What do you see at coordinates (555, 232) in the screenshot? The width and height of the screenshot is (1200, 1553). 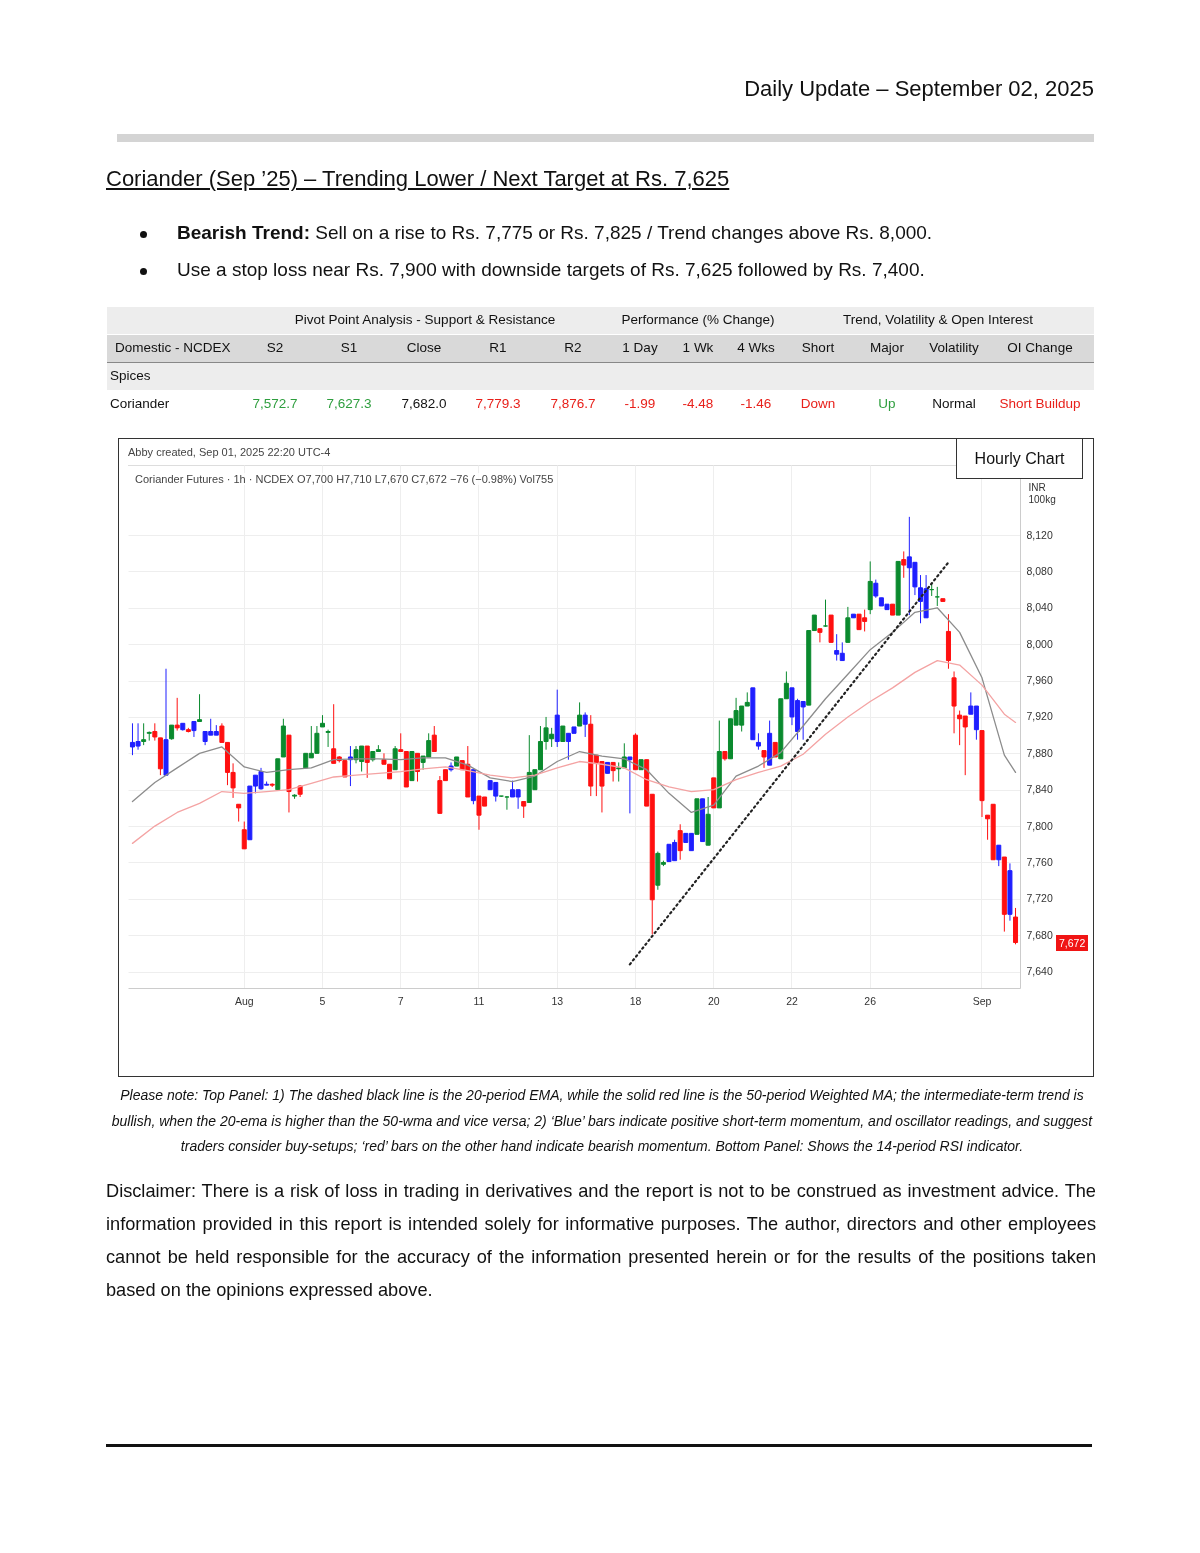 I see `text: Bearish Trend: Sell on a rise to Rs. 7,775 or Rs. 7,825 / Trend changes above Rs. 8,000.` at bounding box center [555, 232].